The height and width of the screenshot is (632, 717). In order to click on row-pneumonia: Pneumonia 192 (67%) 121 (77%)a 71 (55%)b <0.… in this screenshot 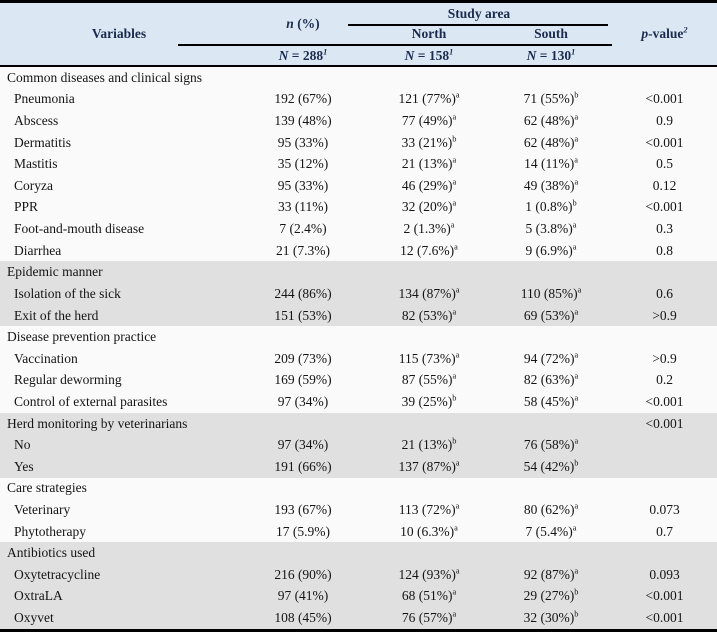, I will do `click(358, 100)`.